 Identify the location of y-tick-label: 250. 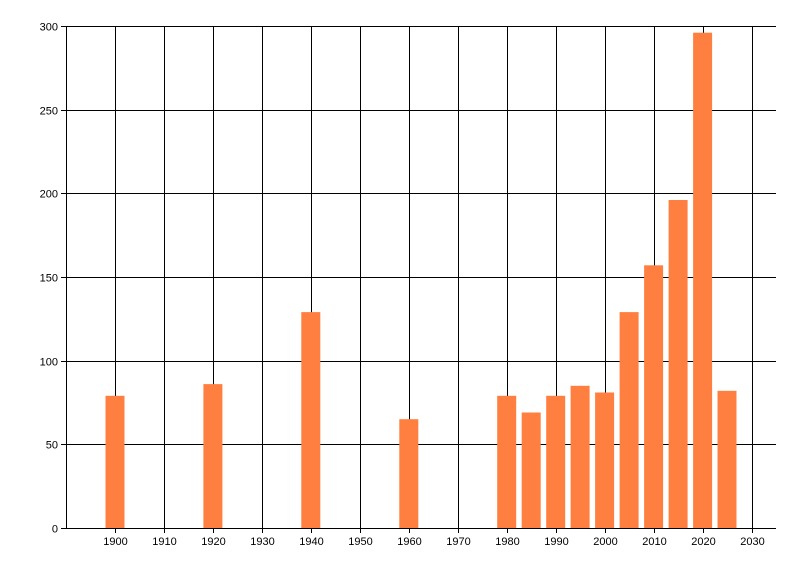
(49, 112).